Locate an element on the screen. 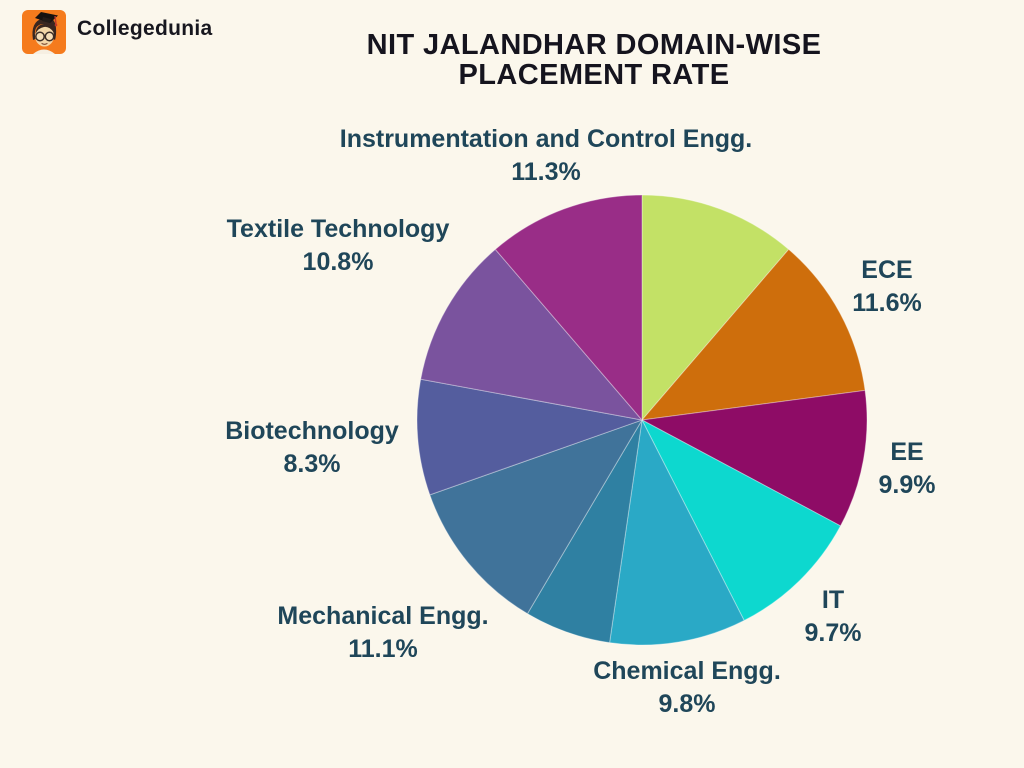  slice-label: IT 9.7% is located at coordinates (833, 617).